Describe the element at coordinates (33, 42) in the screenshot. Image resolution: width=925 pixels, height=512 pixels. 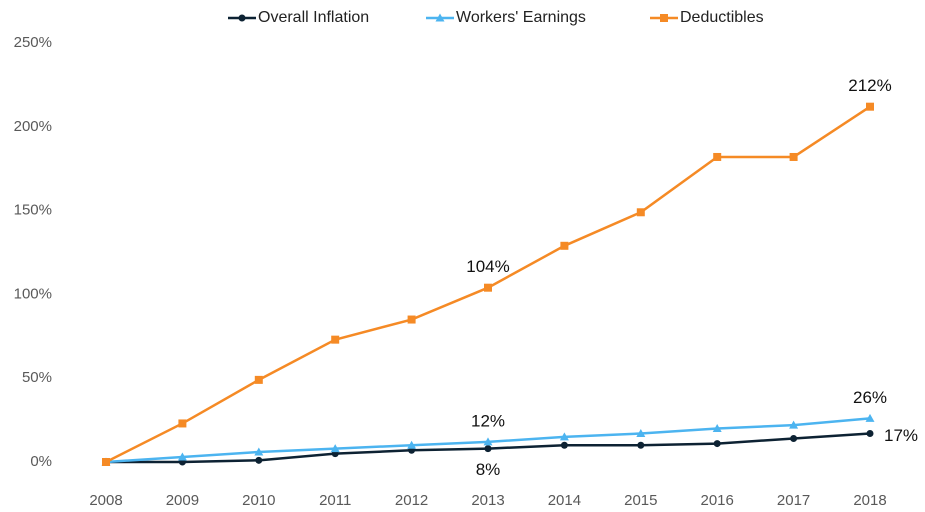
I see `y-tick-label: 250%` at that location.